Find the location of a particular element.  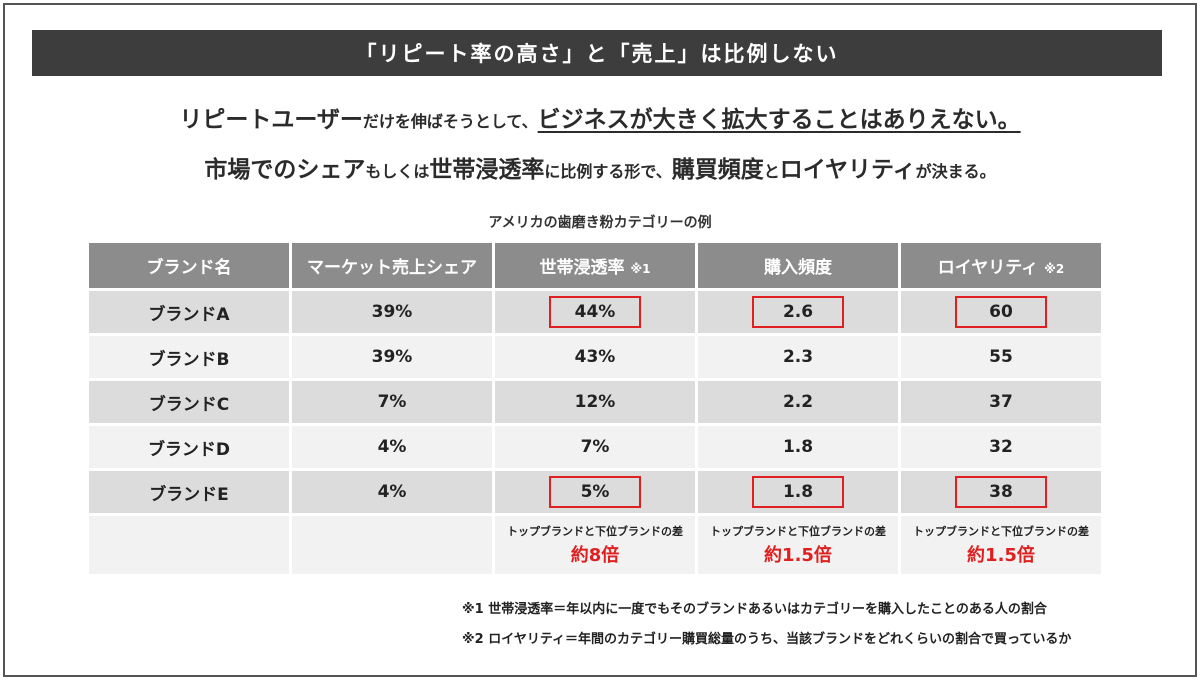

cell-penetration: 44% is located at coordinates (595, 312).